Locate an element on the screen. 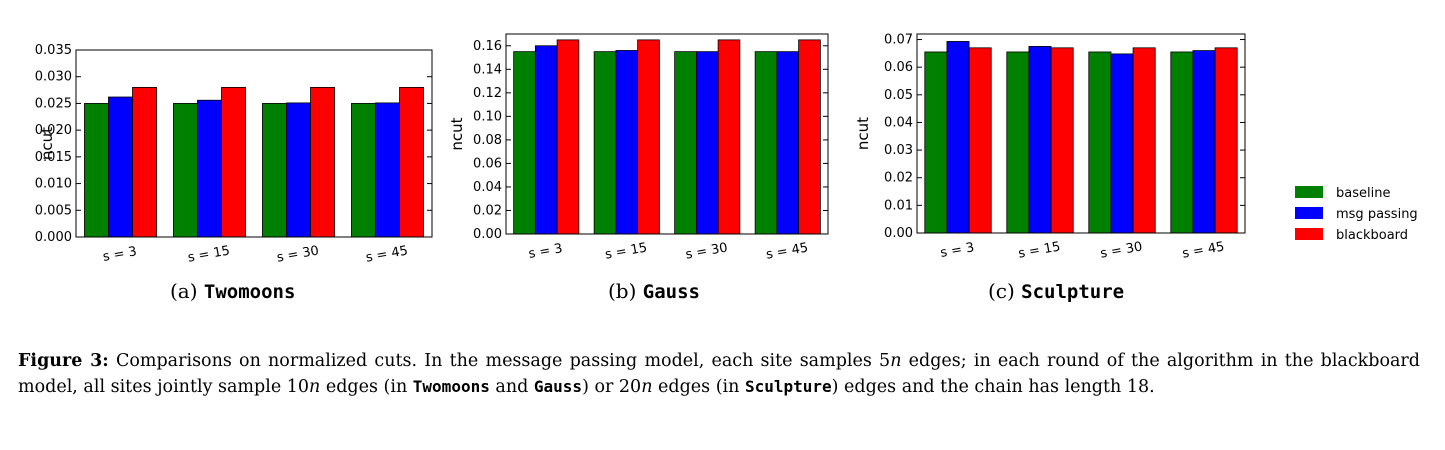 The width and height of the screenshot is (1445, 450). y-tick-label: 0.020 is located at coordinates (53, 130).